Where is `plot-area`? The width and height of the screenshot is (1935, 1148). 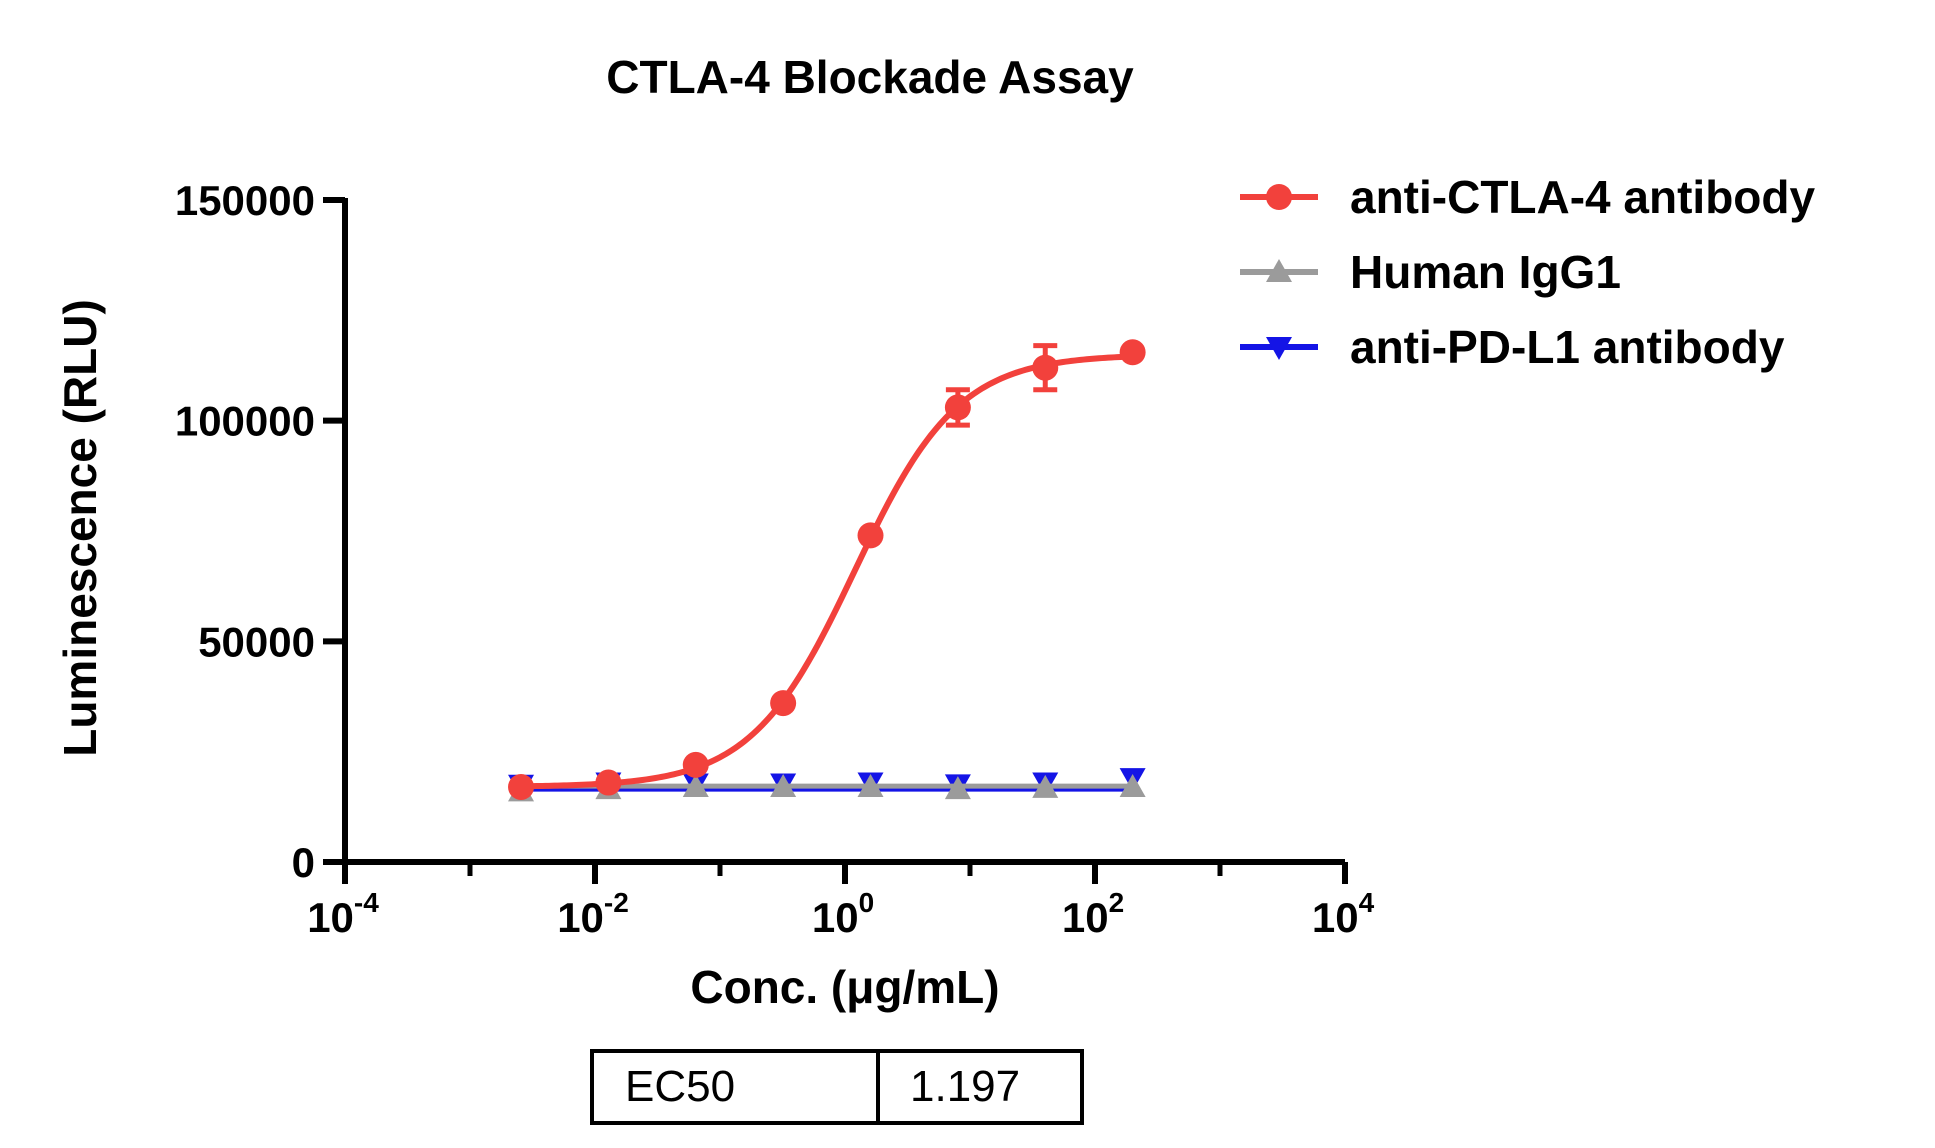
plot-area is located at coordinates (827, 570).